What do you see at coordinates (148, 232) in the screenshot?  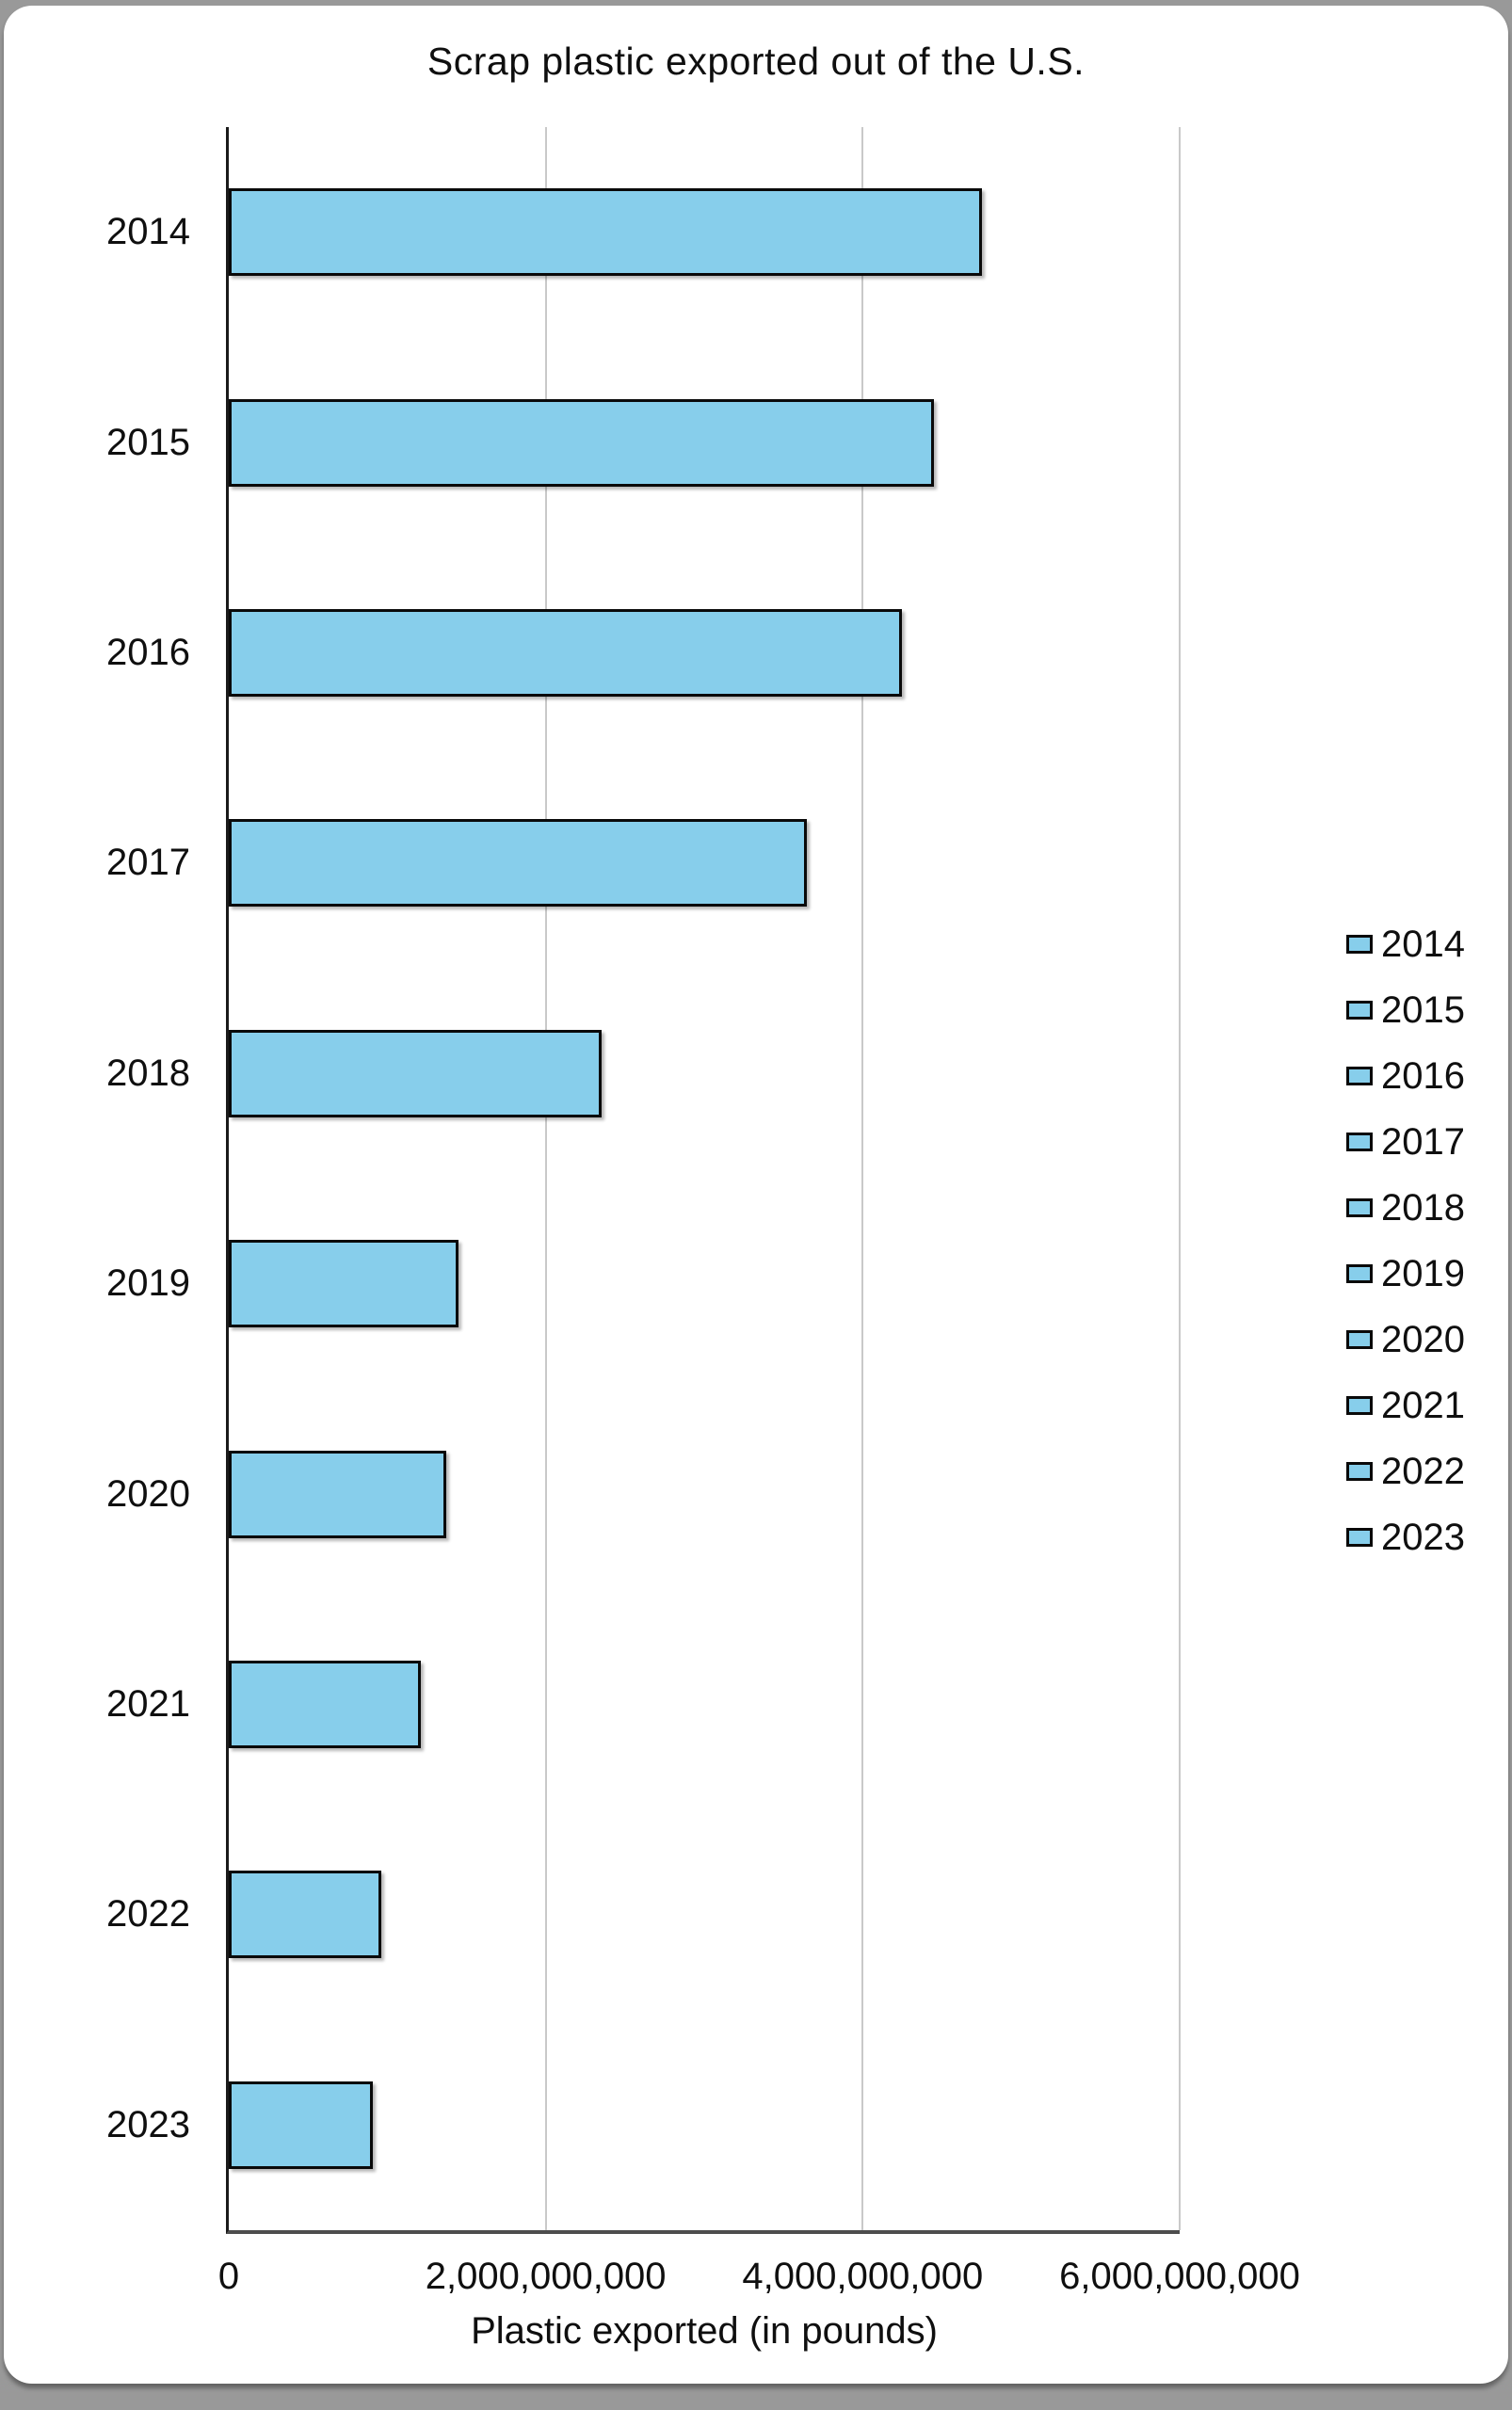 I see `y-axis-label-2014: 2014` at bounding box center [148, 232].